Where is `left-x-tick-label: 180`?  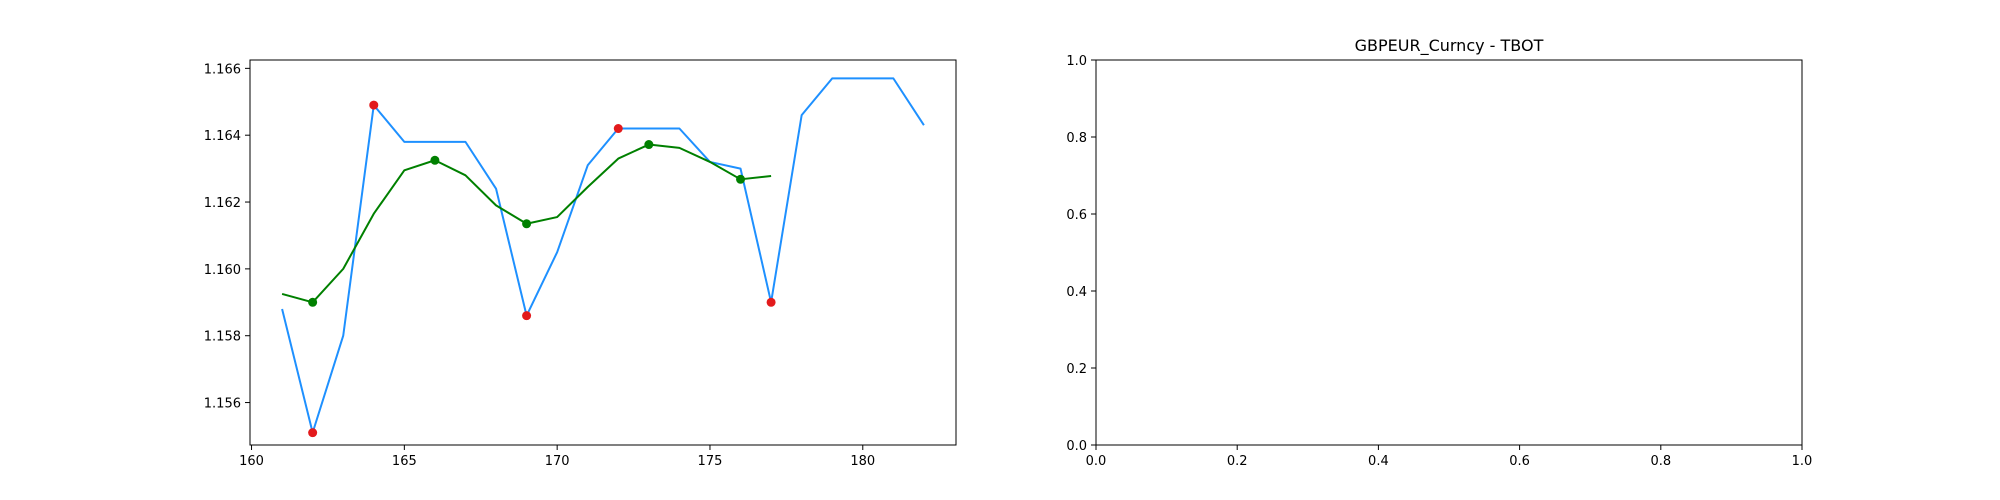
left-x-tick-label: 180 is located at coordinates (862, 461).